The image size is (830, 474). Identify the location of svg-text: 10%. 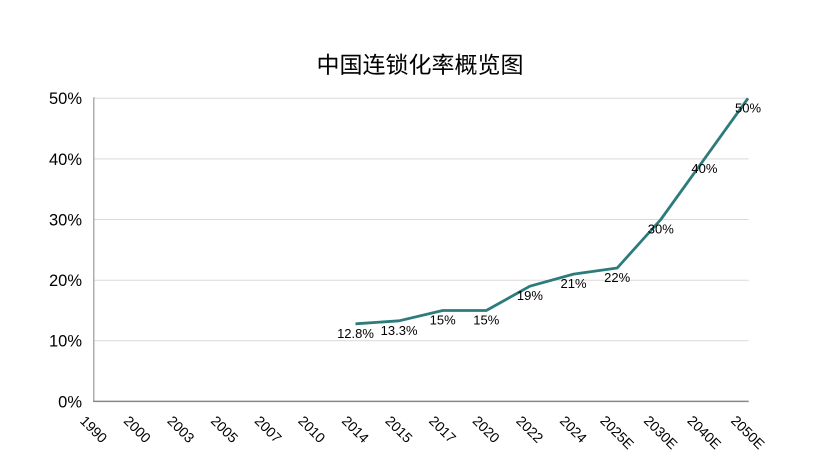
(65, 342).